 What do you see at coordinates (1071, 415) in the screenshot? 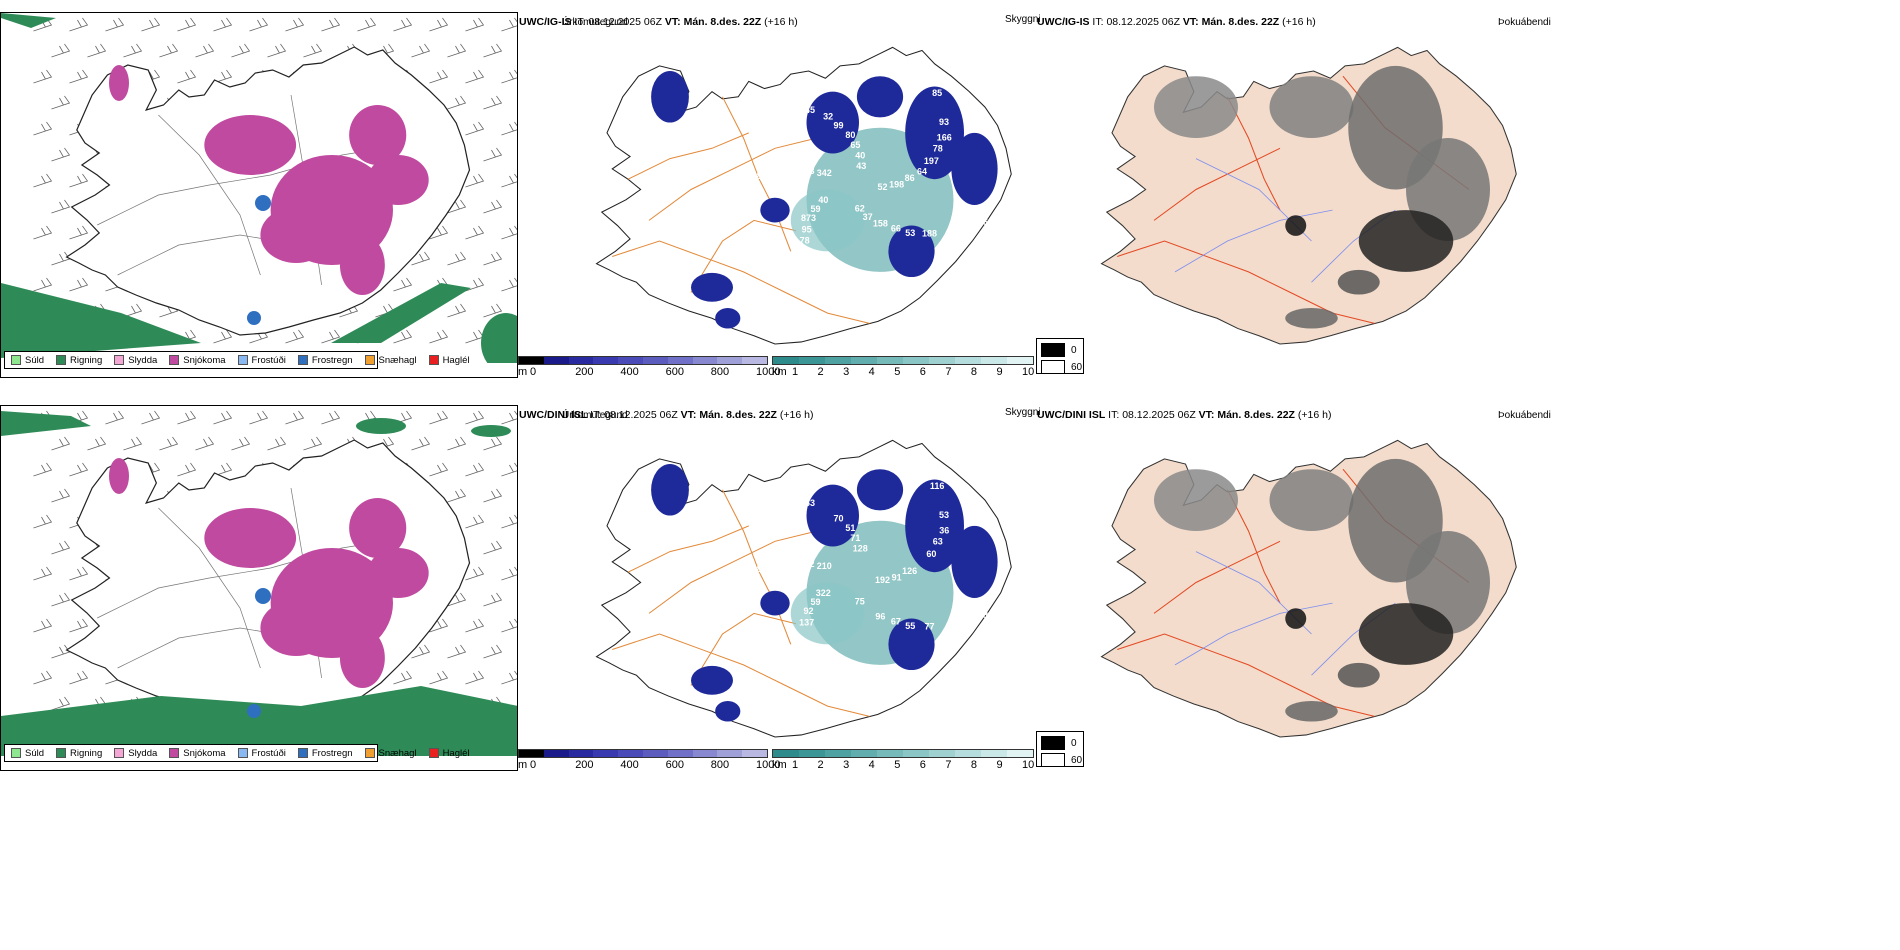
I see `model-name: UWC/DINI ISL` at bounding box center [1071, 415].